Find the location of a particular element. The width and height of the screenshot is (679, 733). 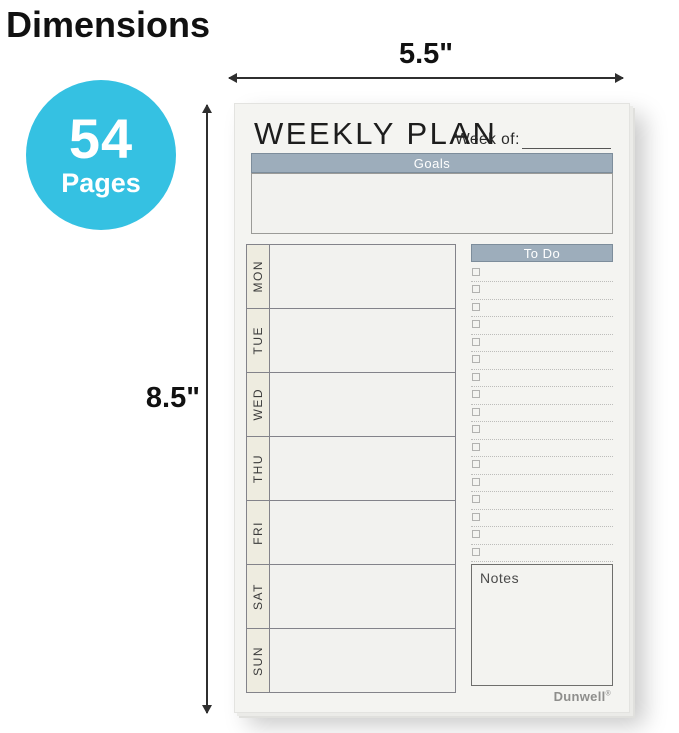

goals-writing-area is located at coordinates (432, 203).